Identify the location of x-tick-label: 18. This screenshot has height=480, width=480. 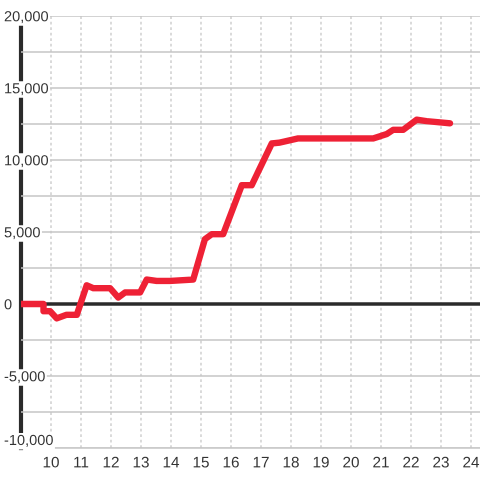
(291, 462).